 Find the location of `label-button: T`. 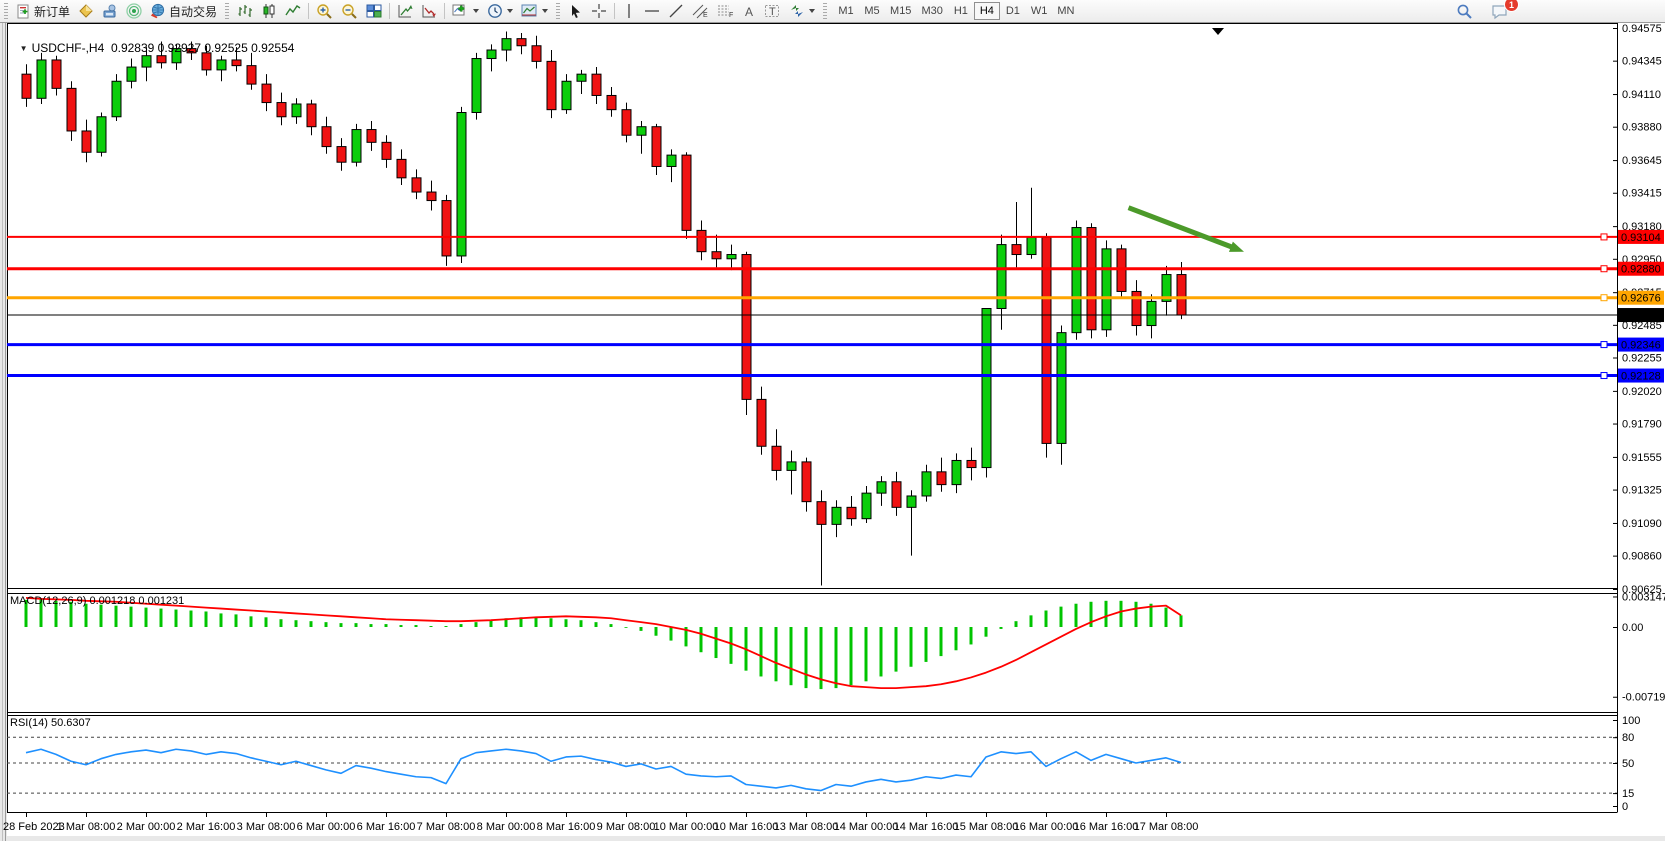

label-button: T is located at coordinates (772, 11).